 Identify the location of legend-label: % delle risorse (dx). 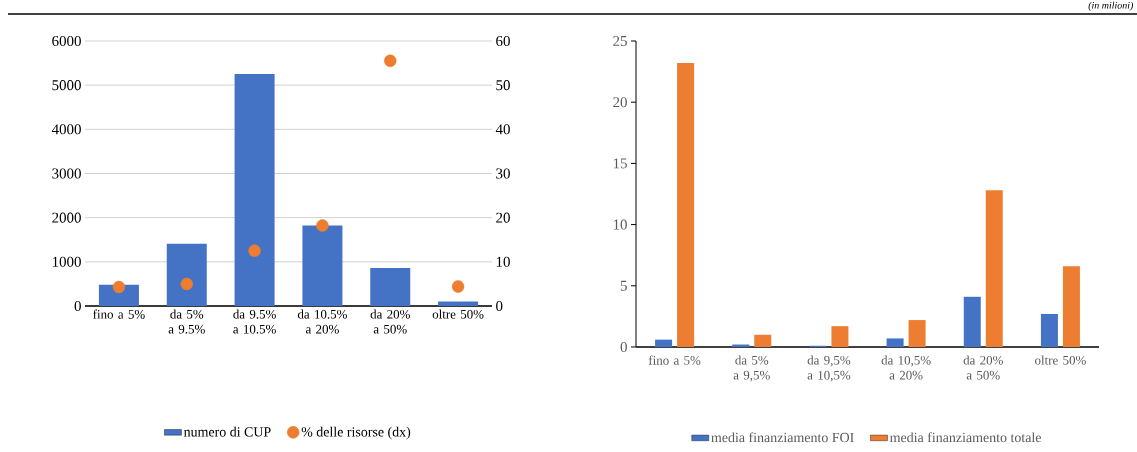
(356, 433).